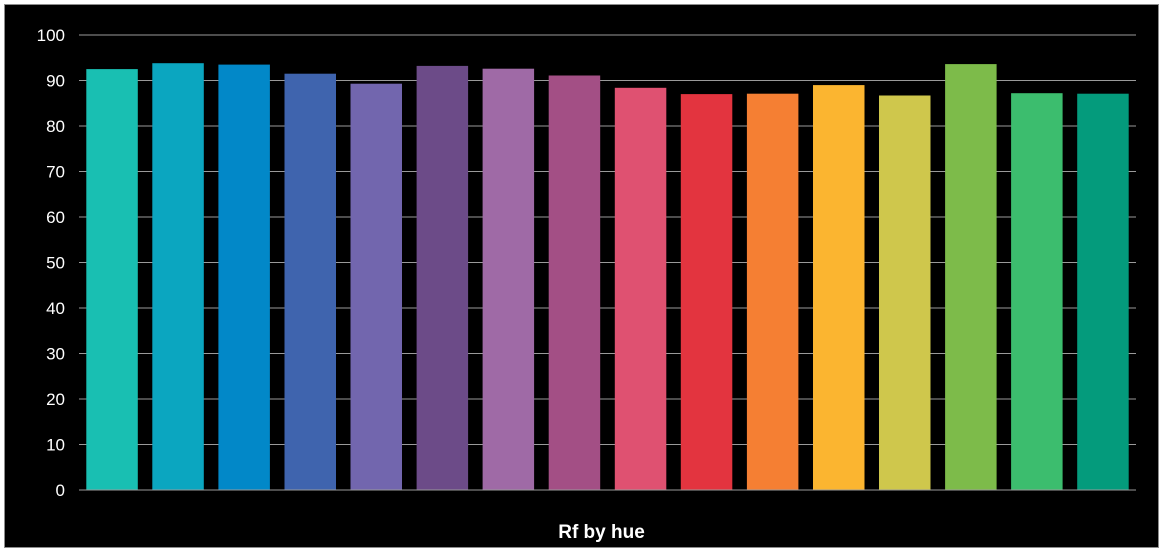 The image size is (1163, 552). What do you see at coordinates (55, 172) in the screenshot?
I see `y-tick-label: 70` at bounding box center [55, 172].